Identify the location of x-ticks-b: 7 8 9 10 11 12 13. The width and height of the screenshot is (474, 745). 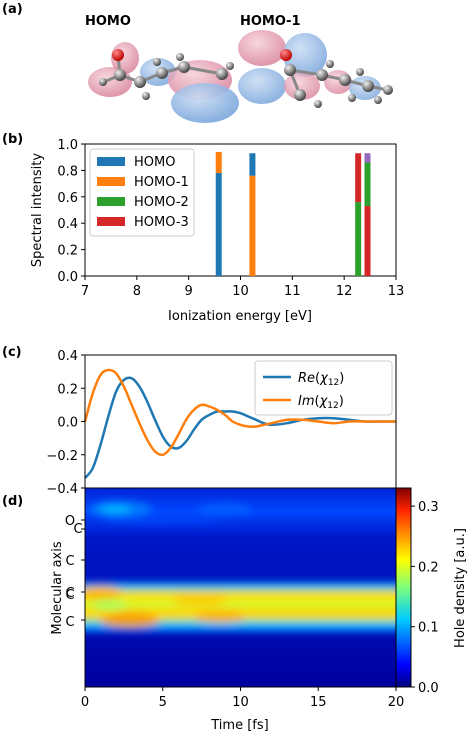
(242, 287).